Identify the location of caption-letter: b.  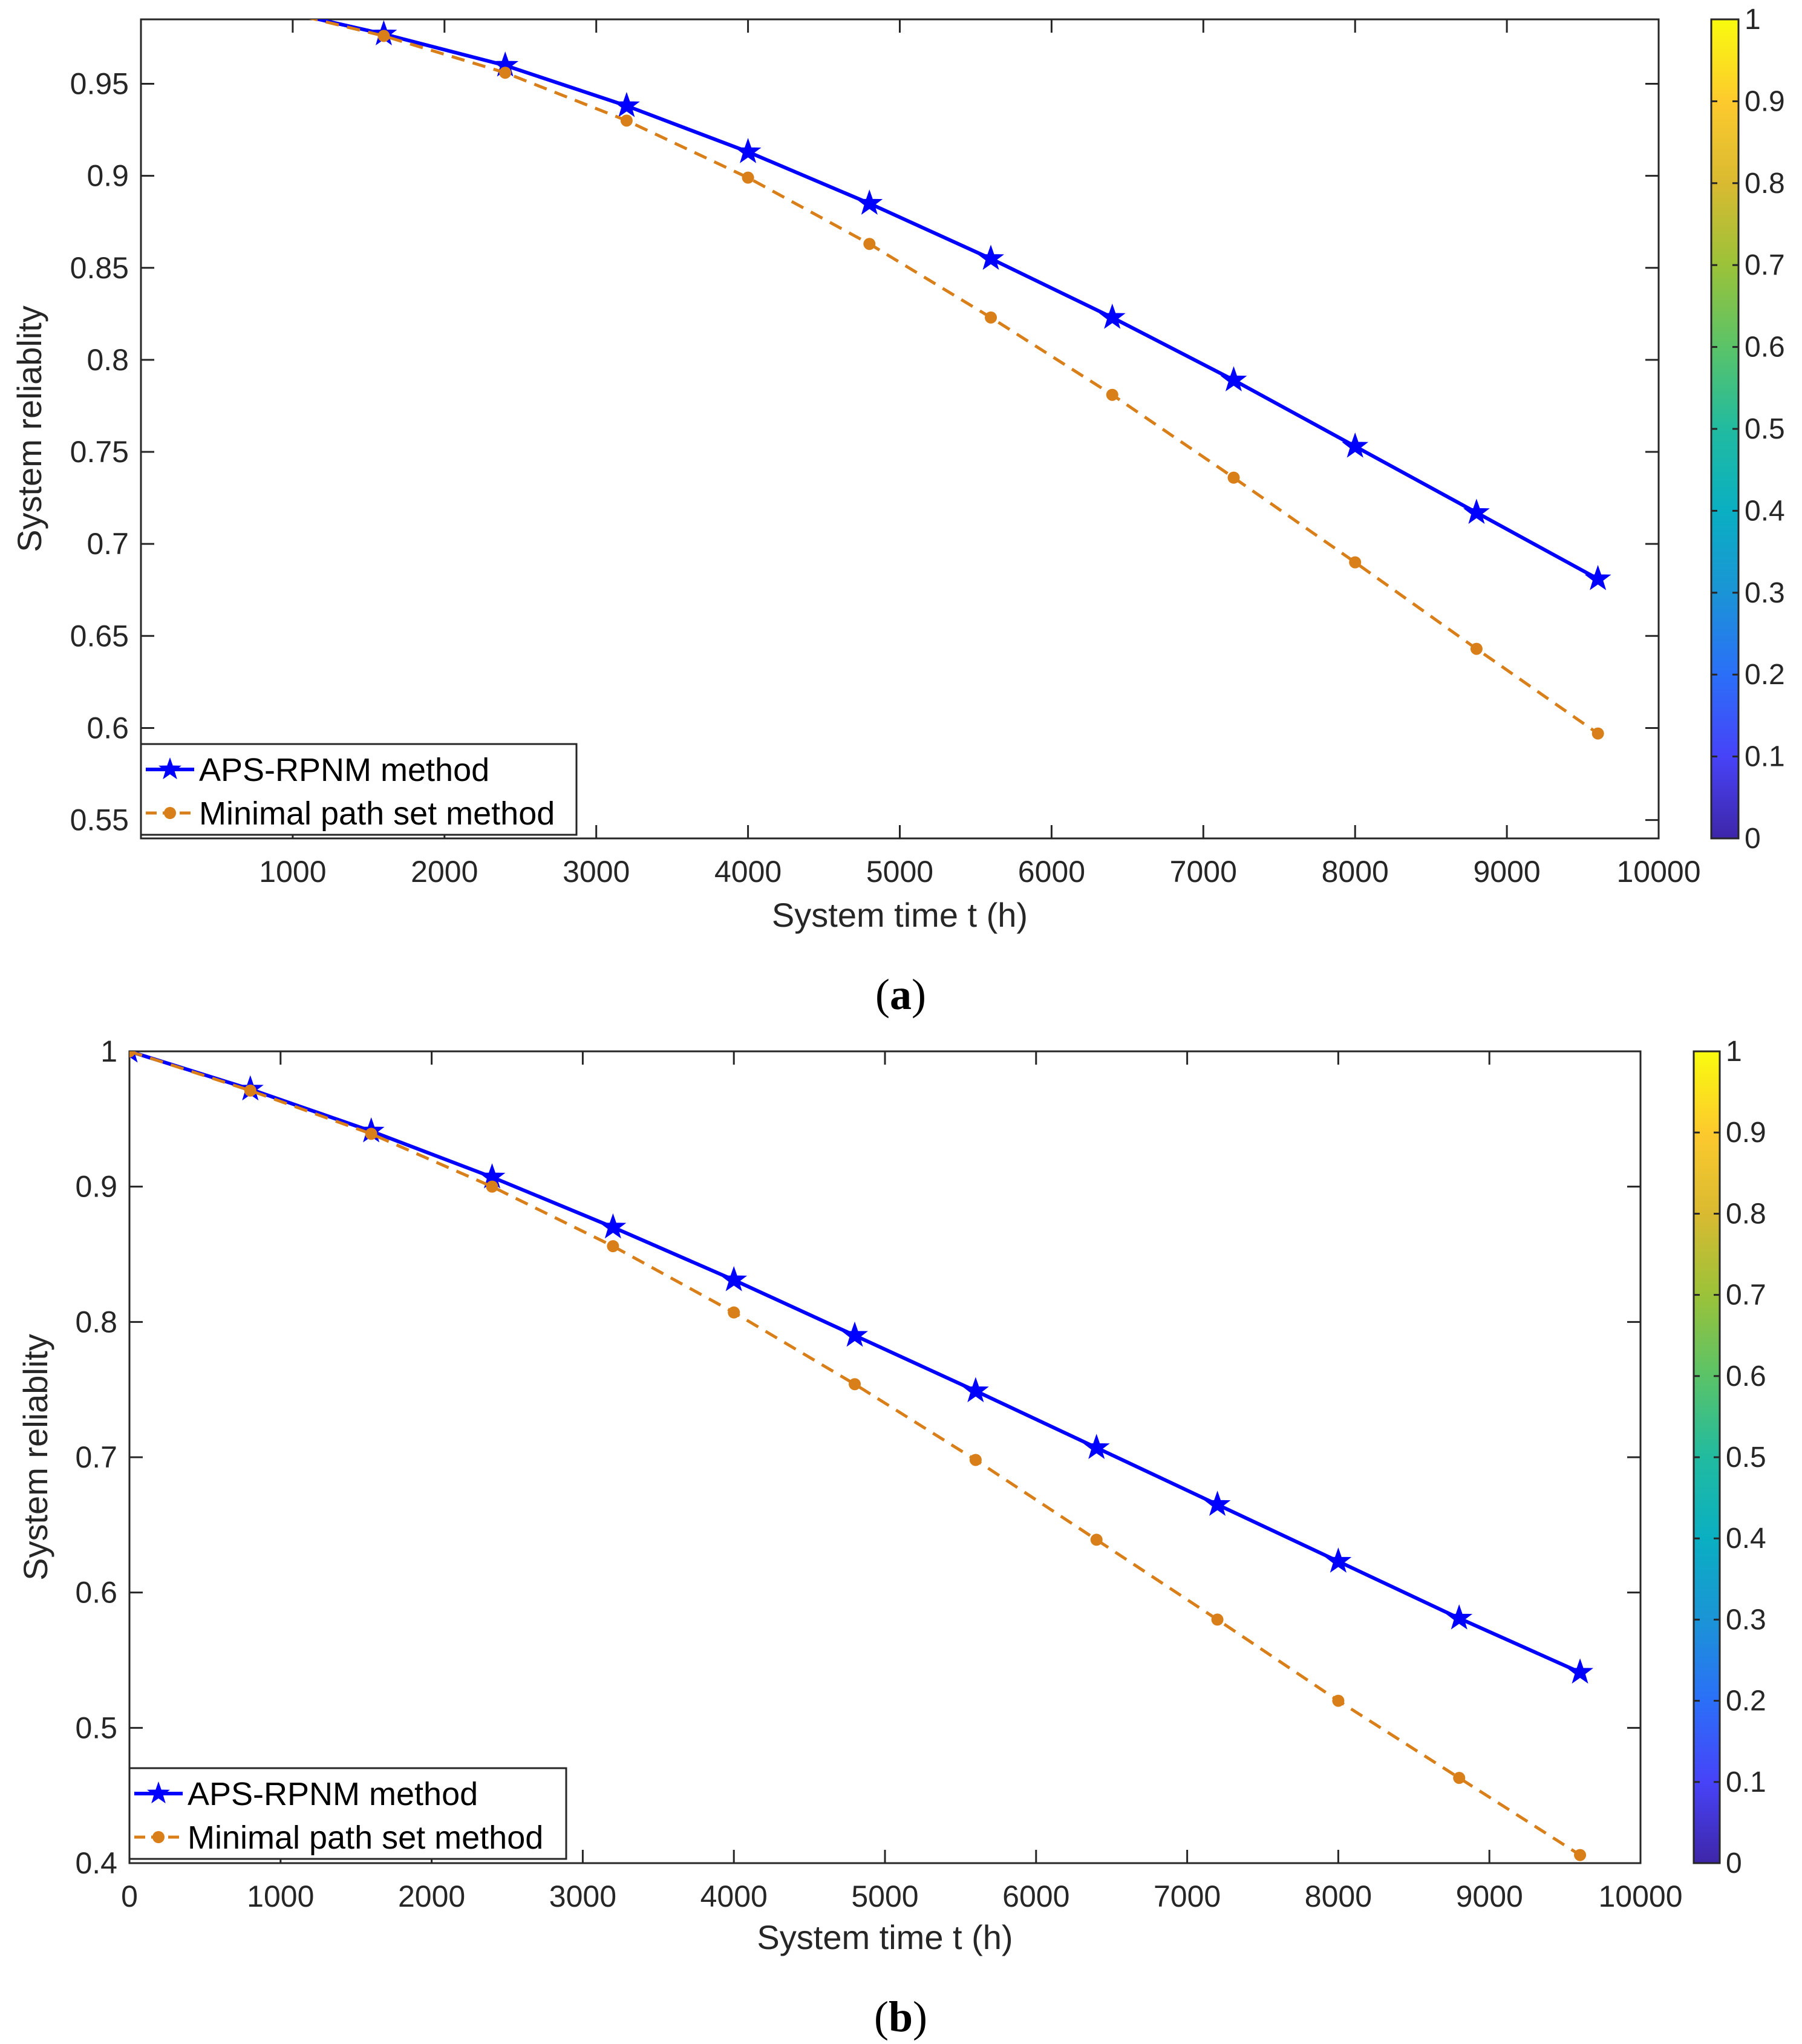
(901, 2017).